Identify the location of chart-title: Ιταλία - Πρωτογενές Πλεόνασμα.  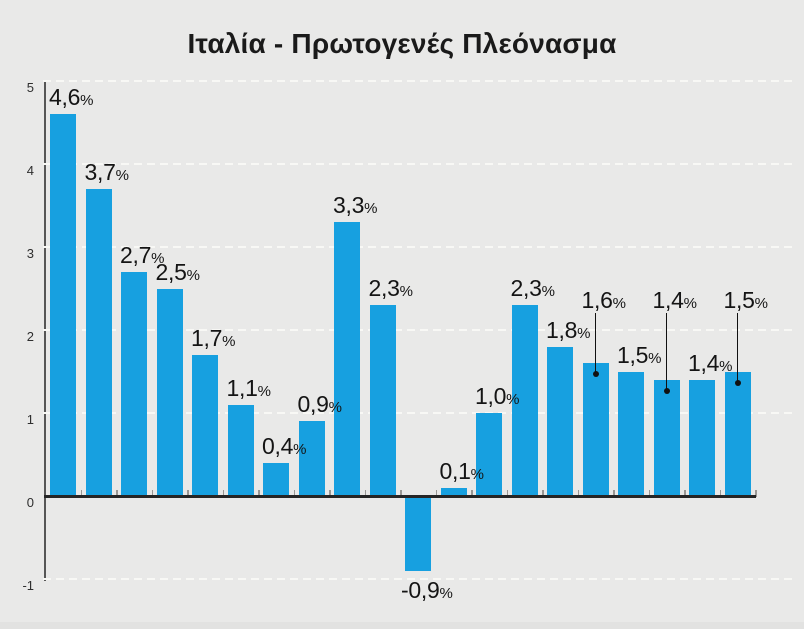
(402, 43).